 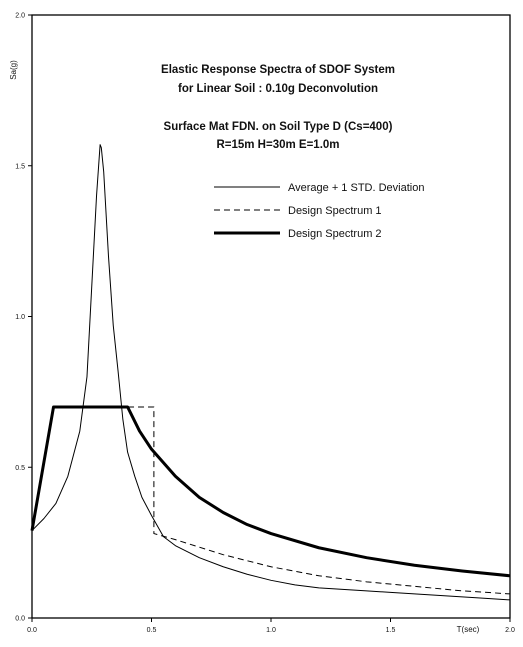 I want to click on legend-label-design-1: Design Spectrum 1, so click(x=335, y=211).